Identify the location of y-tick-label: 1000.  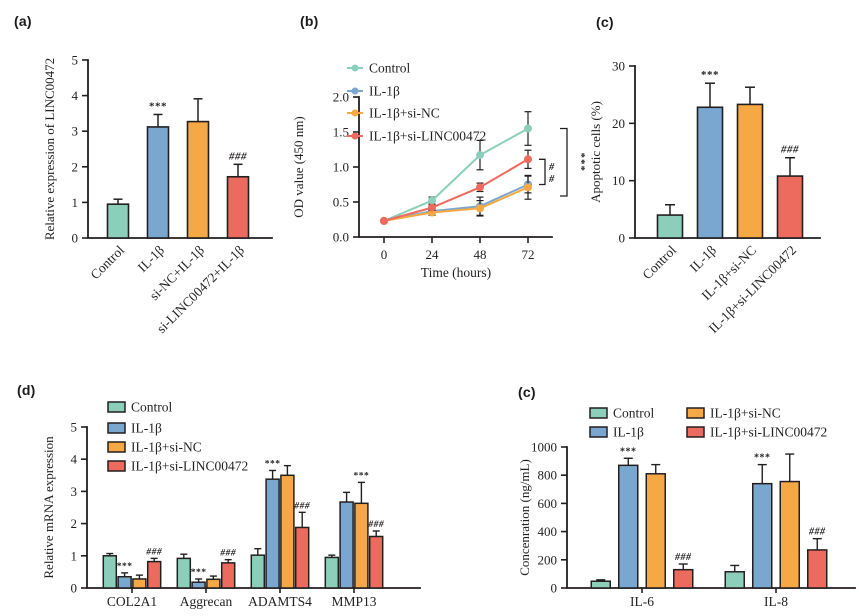
(544, 447).